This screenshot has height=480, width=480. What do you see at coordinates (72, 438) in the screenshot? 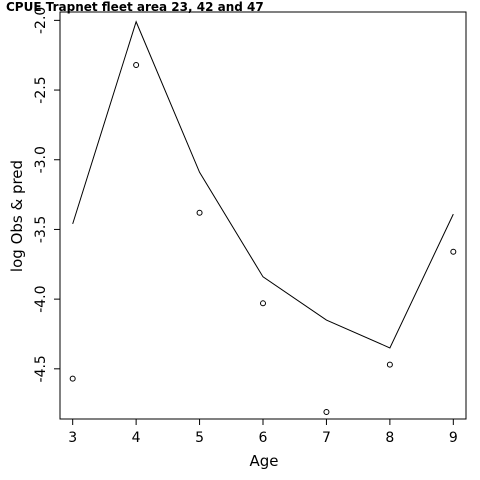
I see `x-tick-label: 3` at bounding box center [72, 438].